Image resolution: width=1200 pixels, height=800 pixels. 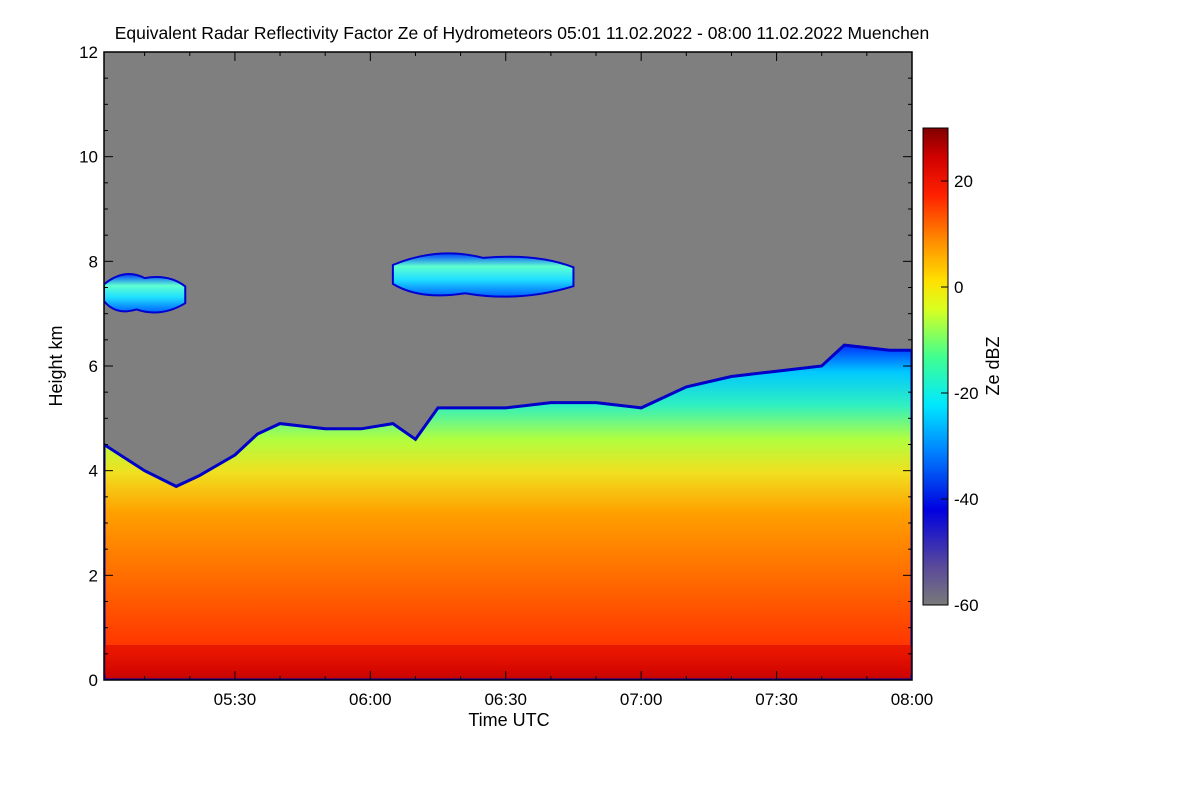 What do you see at coordinates (93, 261) in the screenshot?
I see `y-tick-label: 8` at bounding box center [93, 261].